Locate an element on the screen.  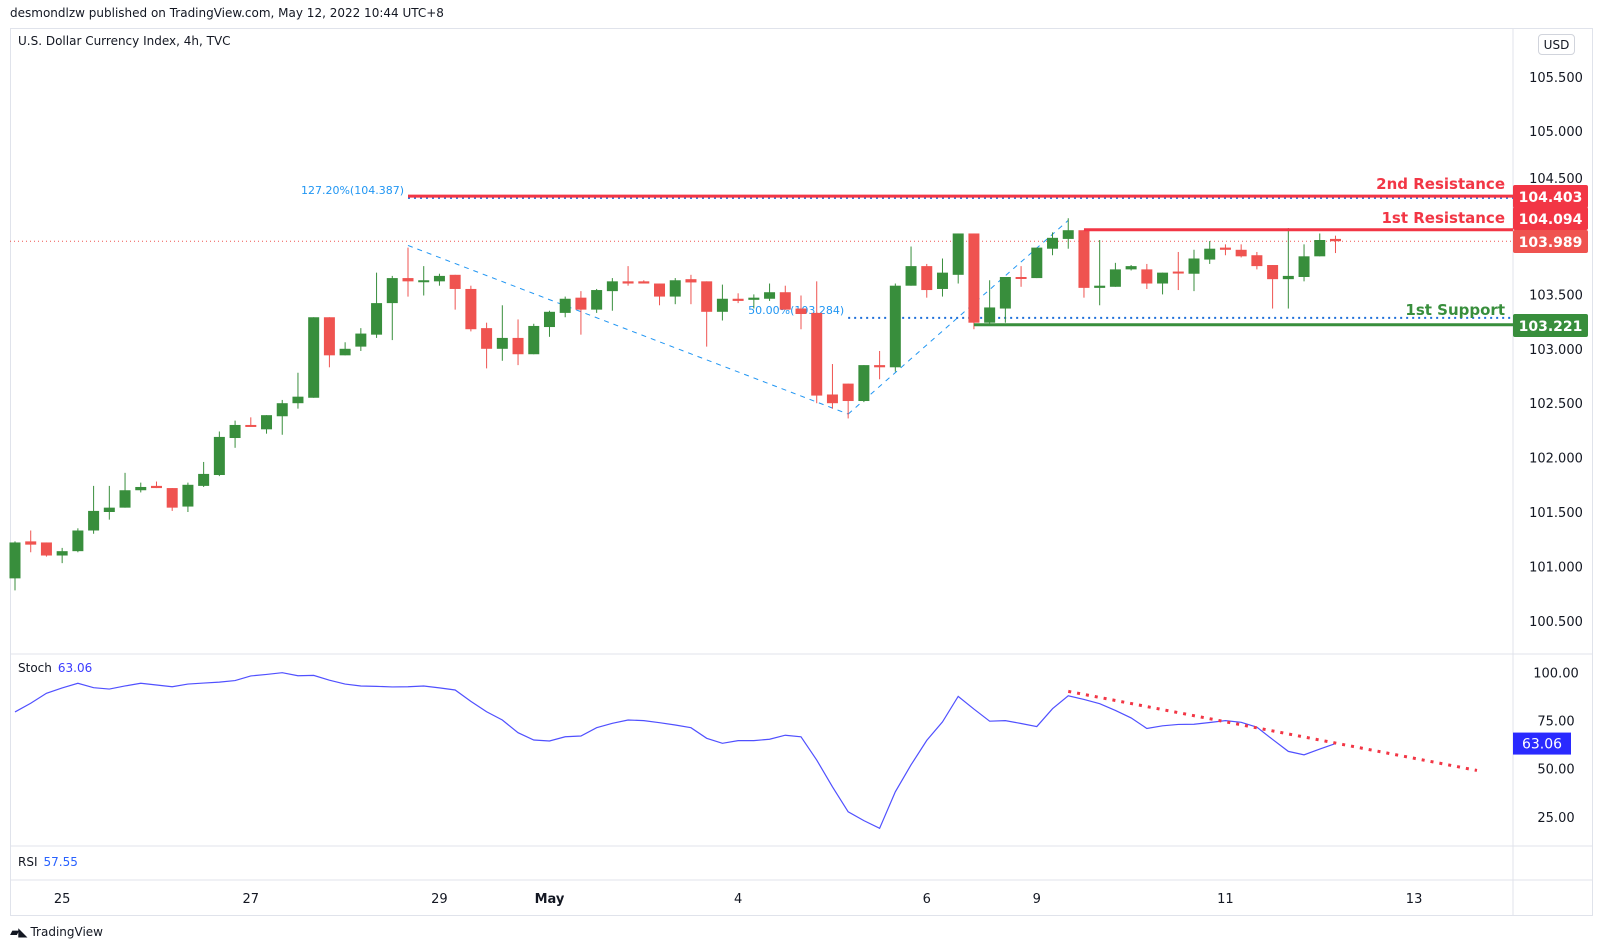
currency-button: USD is located at coordinates (1556, 44).